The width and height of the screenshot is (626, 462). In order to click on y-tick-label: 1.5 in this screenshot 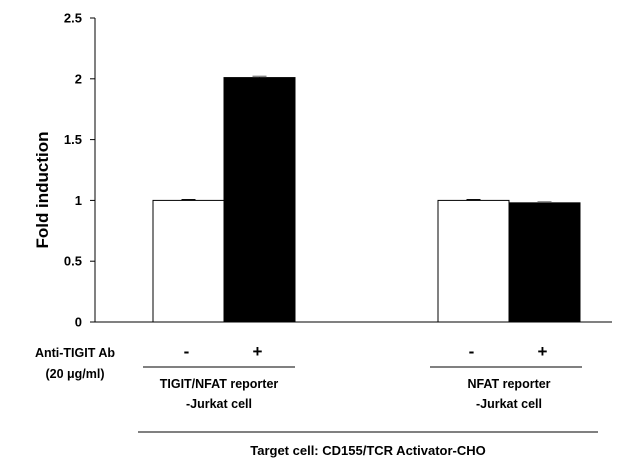, I will do `click(73, 139)`.